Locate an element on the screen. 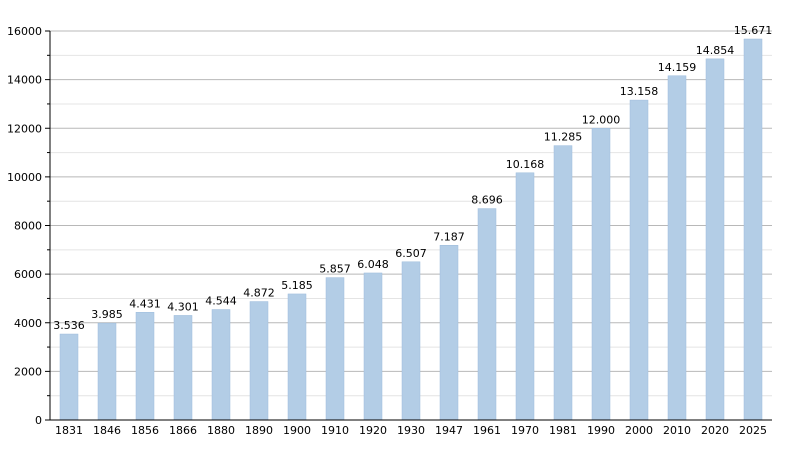 The height and width of the screenshot is (455, 800). data-label-1970: 10.168 is located at coordinates (525, 164).